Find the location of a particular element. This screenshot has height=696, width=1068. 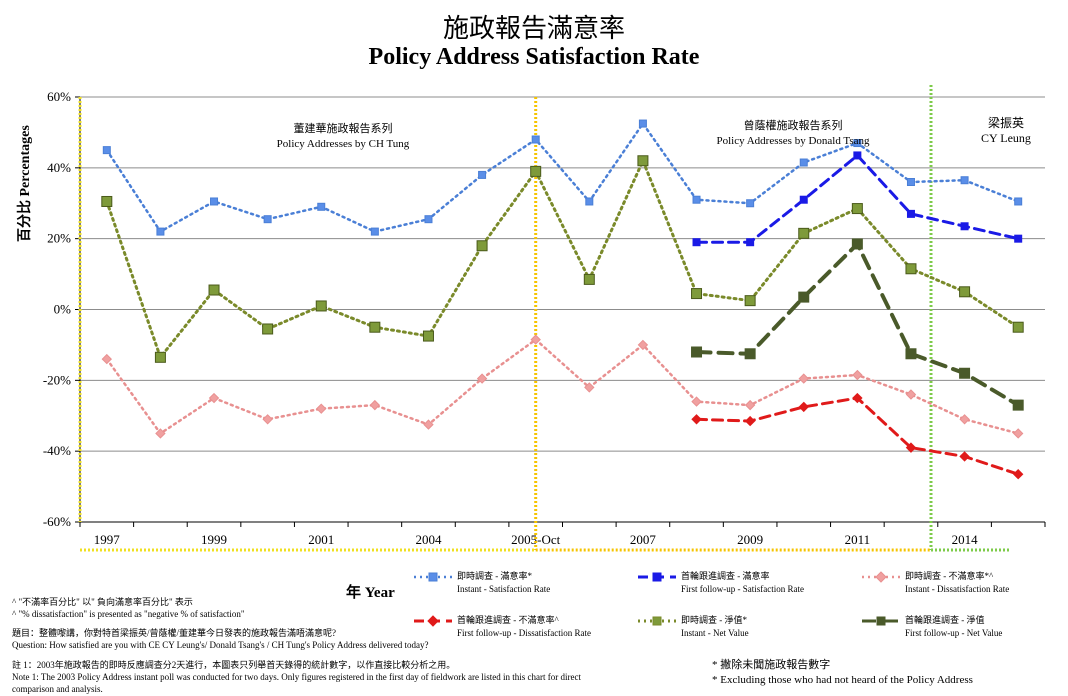

footnote-en-line2: comparison and analysis. is located at coordinates (57, 689).